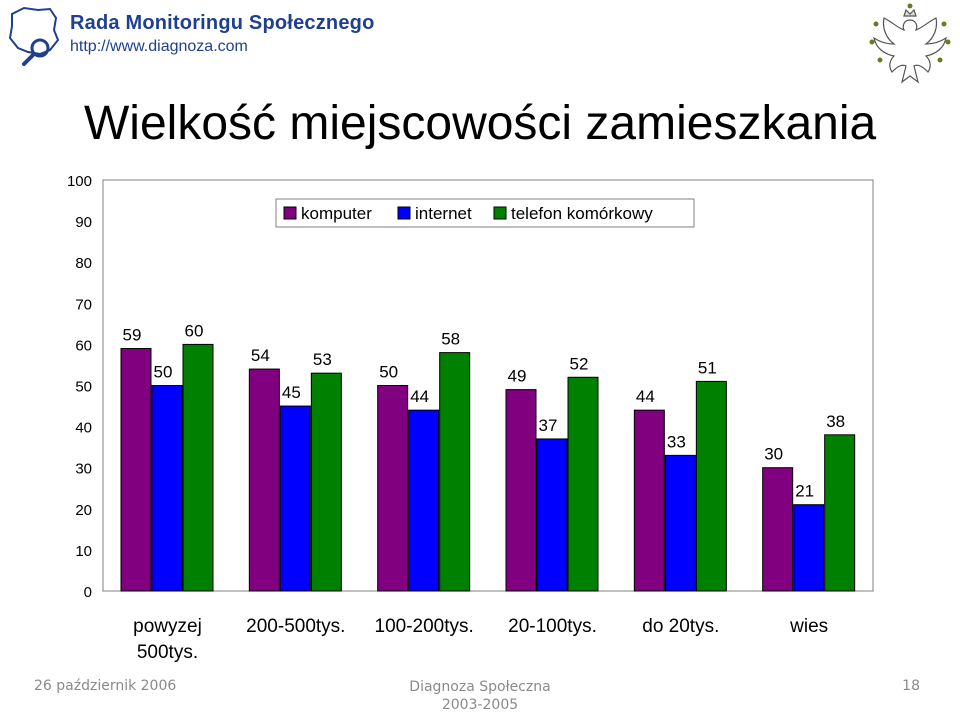 The height and width of the screenshot is (714, 960). What do you see at coordinates (808, 626) in the screenshot?
I see `x-tick-label: wies` at bounding box center [808, 626].